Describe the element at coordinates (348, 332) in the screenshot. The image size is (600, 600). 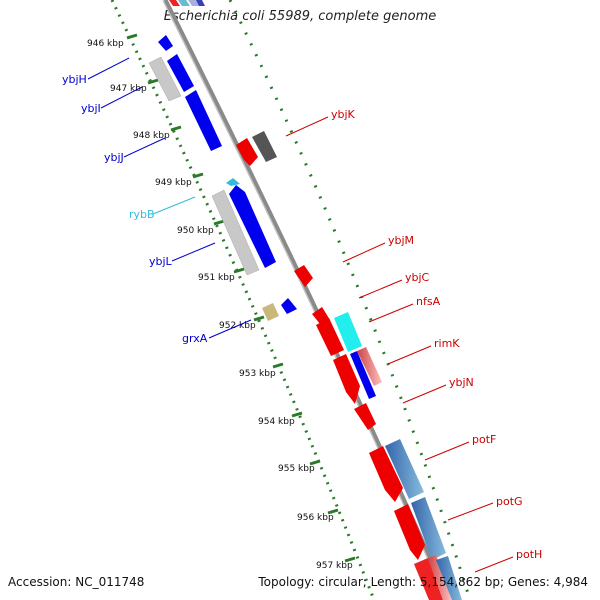
I see `gene-nfsA-cyan` at that location.